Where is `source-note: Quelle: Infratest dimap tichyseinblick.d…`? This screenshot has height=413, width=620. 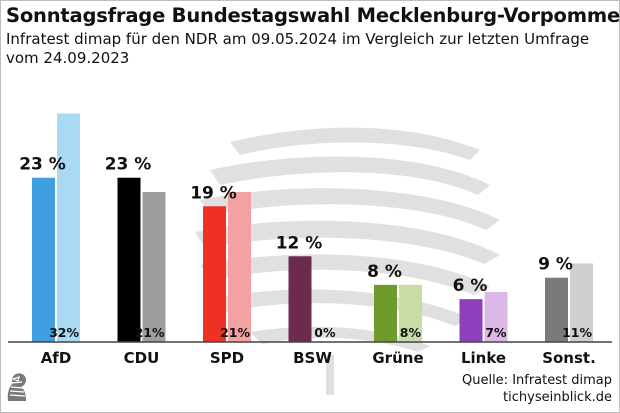 source-note: Quelle: Infratest dimap tichyseinblick.d… is located at coordinates (537, 389).